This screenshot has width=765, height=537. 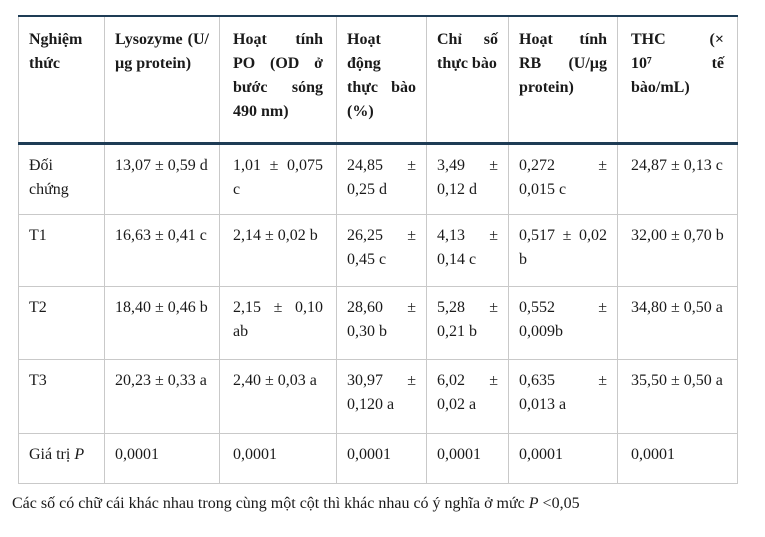 I want to click on table-cell: 24,87 ± 0,13 c, so click(x=677, y=178).